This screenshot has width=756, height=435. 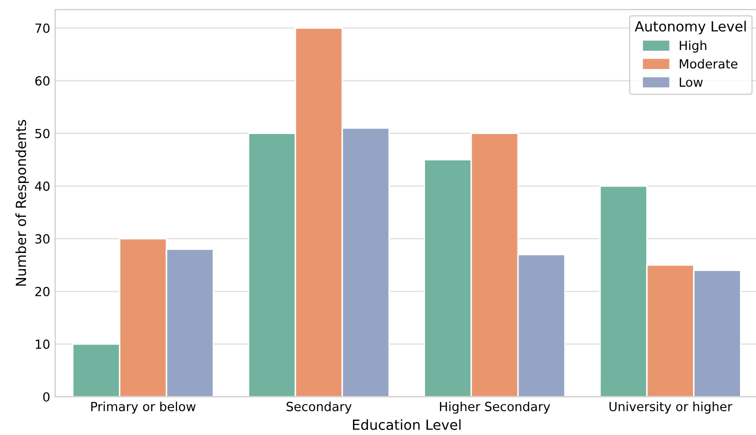 What do you see at coordinates (143, 408) in the screenshot?
I see `x-tick-label: Primary or below` at bounding box center [143, 408].